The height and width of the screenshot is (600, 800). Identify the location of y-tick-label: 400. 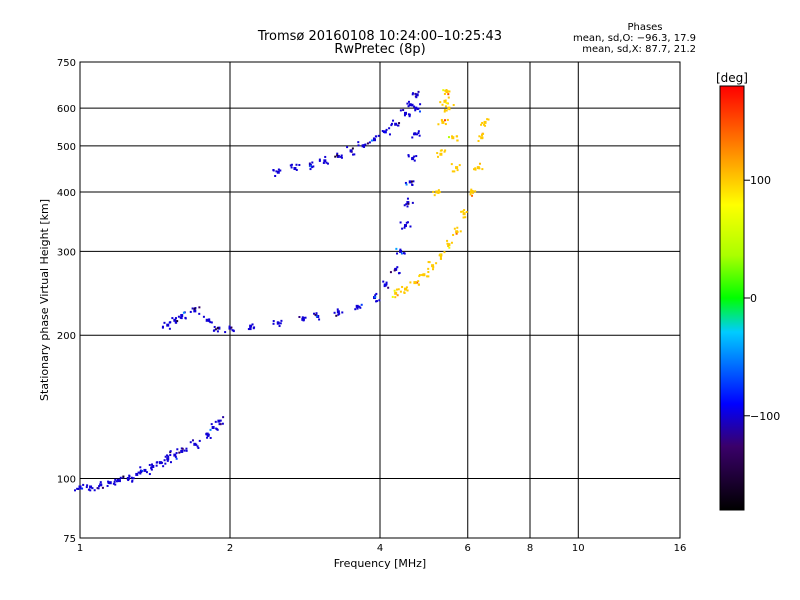
(66, 193).